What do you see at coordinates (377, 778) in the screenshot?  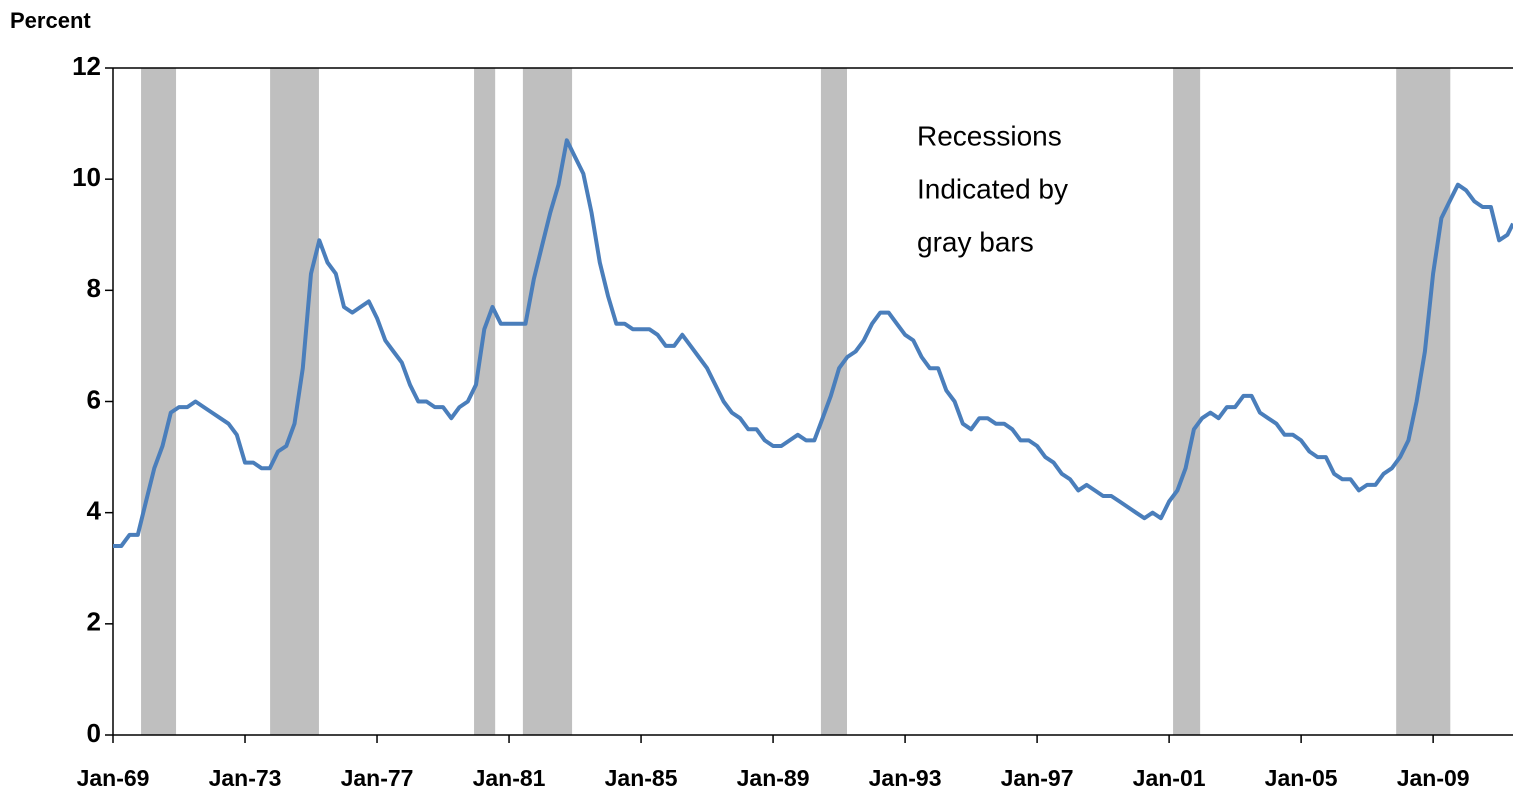 I see `x-tick-label: Jan-77` at bounding box center [377, 778].